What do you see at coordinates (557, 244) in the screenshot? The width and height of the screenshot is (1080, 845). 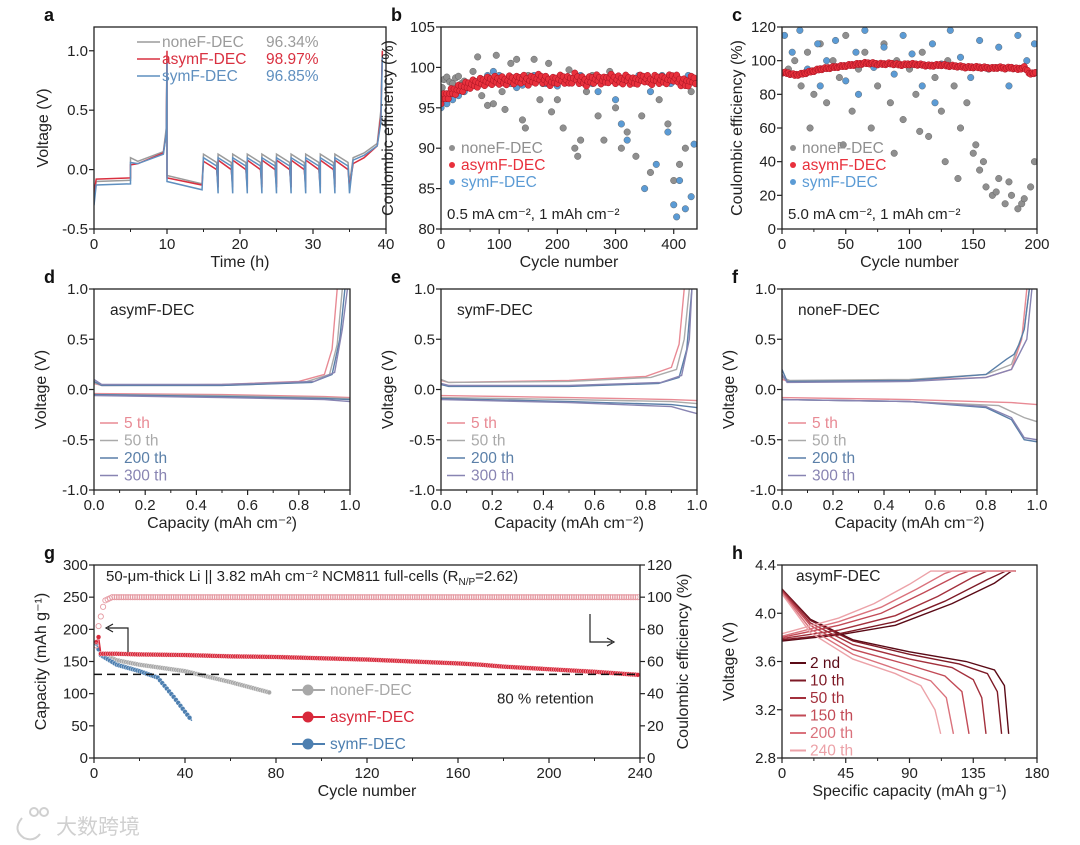 I see `x-tick-label: 200` at bounding box center [557, 244].